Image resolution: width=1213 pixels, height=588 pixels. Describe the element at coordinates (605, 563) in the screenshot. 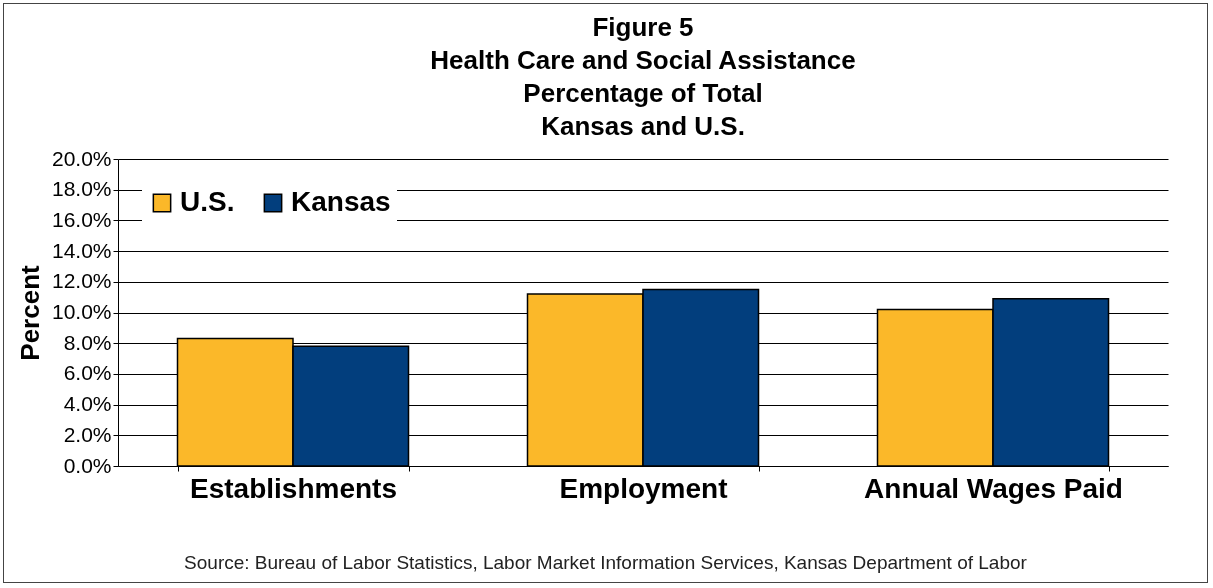

I see `source-note: Source: Bureau of Labor Statistics, Labor Market Information Services, Kansas Department of Labor` at that location.